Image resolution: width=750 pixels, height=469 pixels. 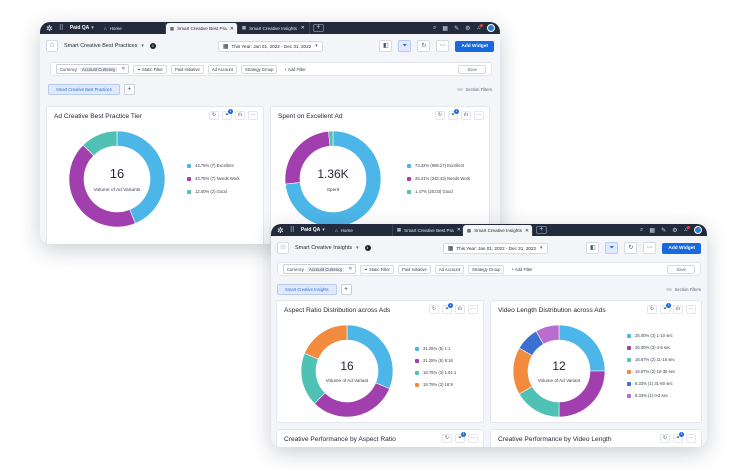 I want to click on search-icon: ⌕, so click(x=642, y=229).